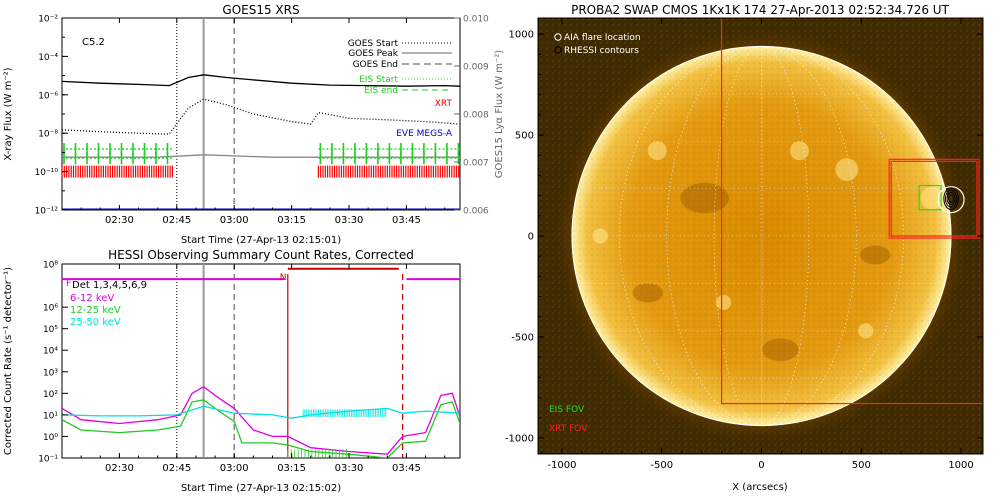 The height and width of the screenshot is (500, 1000). Describe the element at coordinates (176, 220) in the screenshot. I see `goes-xtick-label: 02:45` at that location.